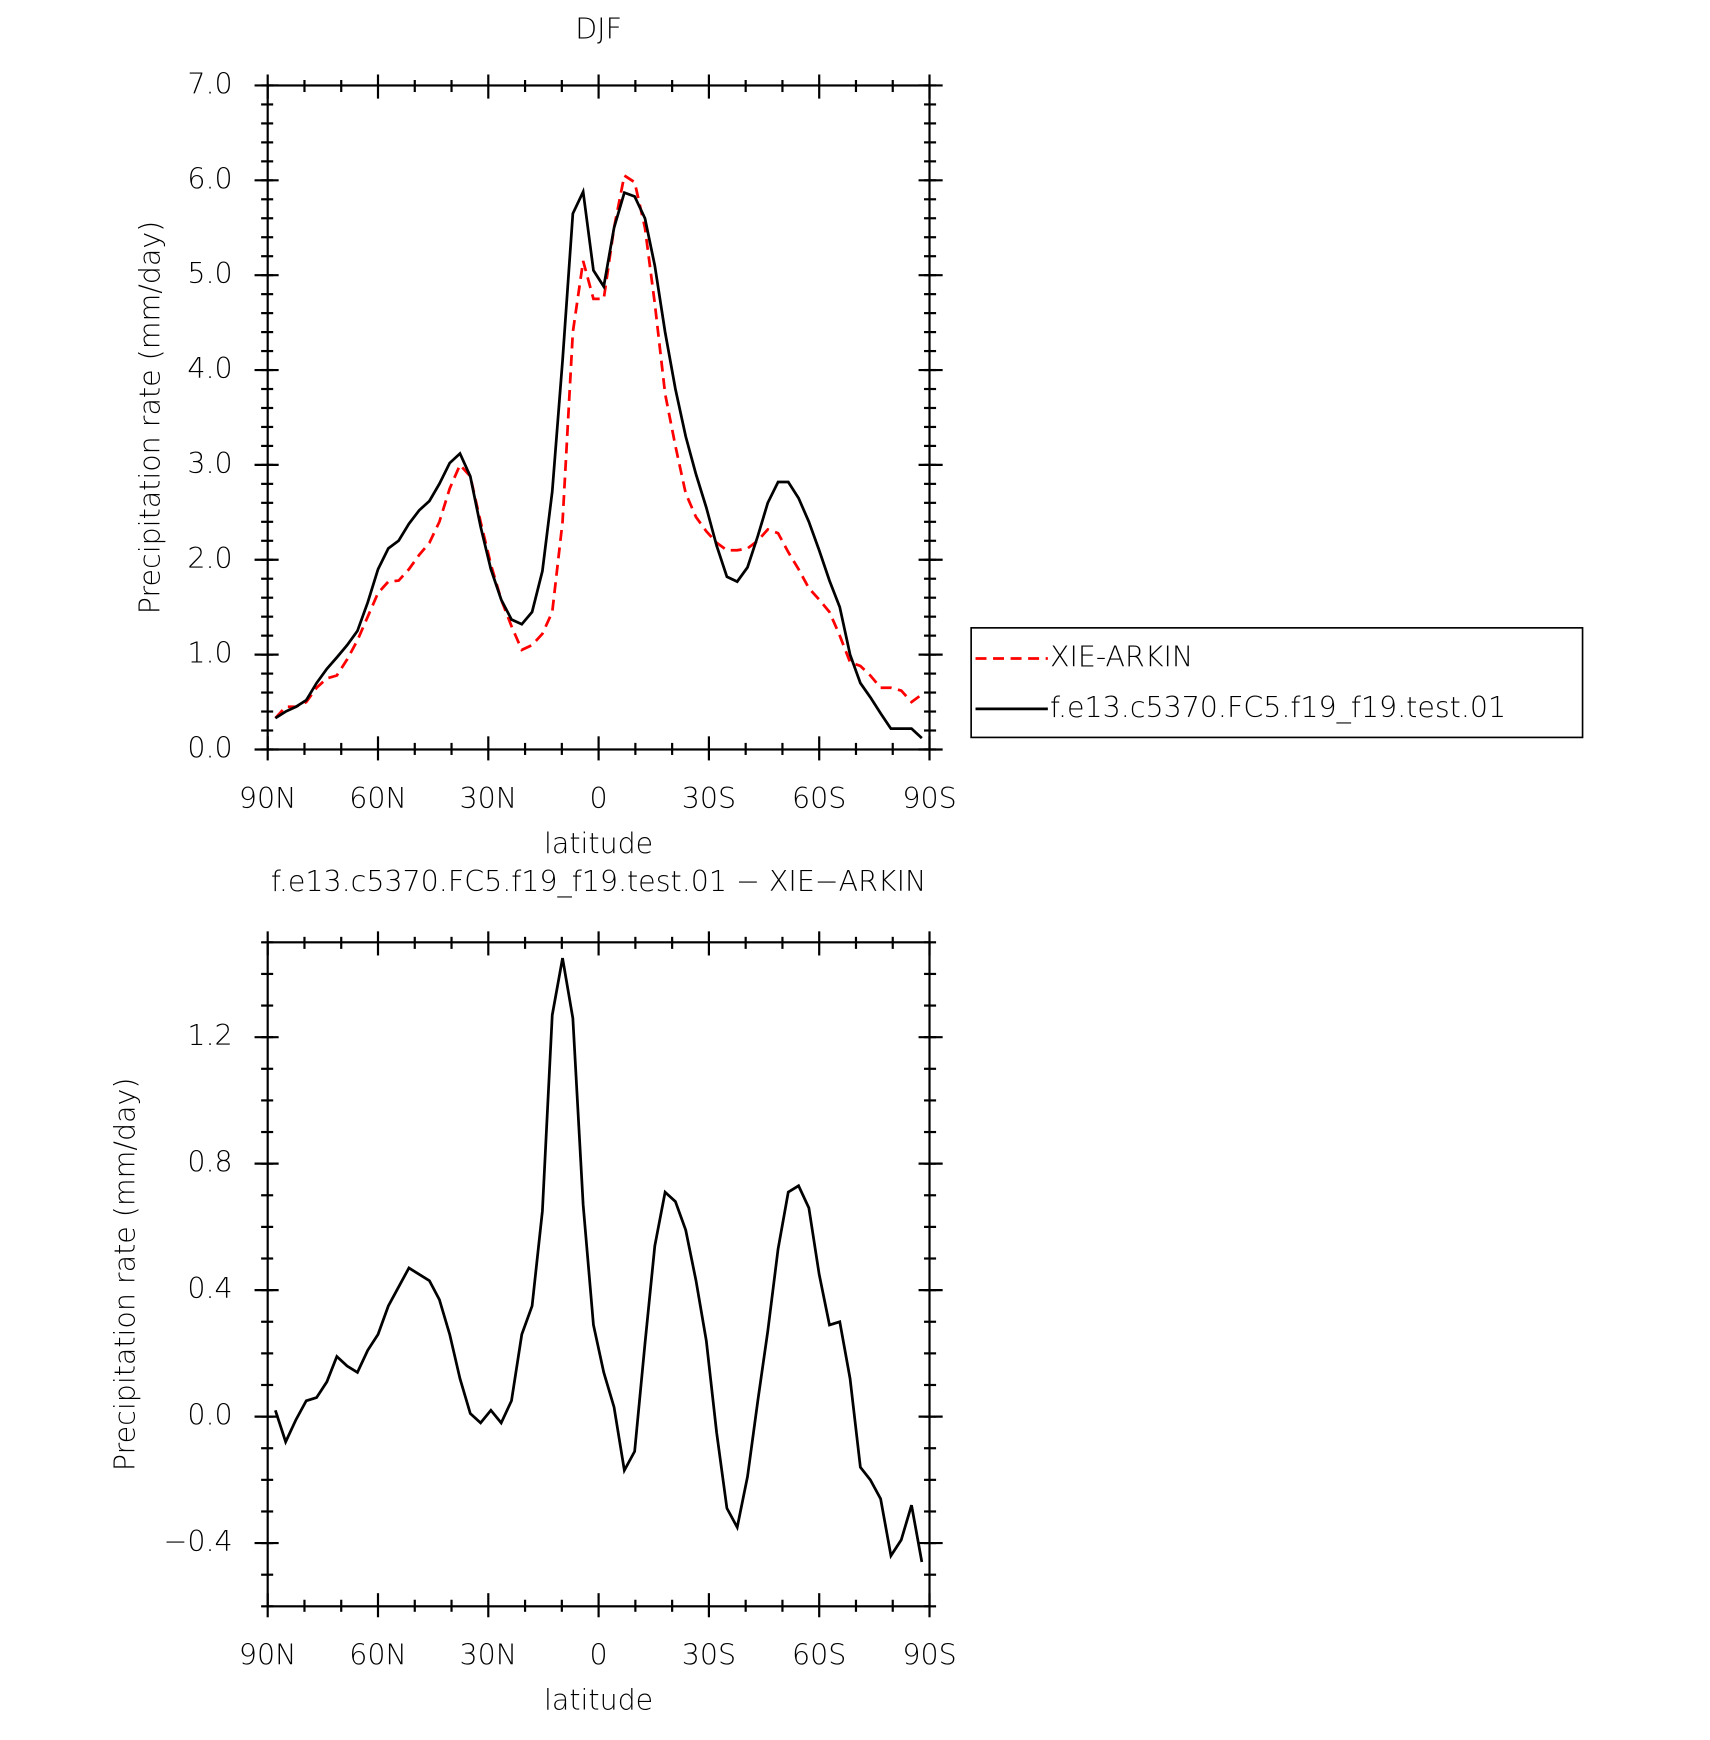 The width and height of the screenshot is (1710, 1740). What do you see at coordinates (209, 558) in the screenshot?
I see `y-tick-label: 2.0` at bounding box center [209, 558].